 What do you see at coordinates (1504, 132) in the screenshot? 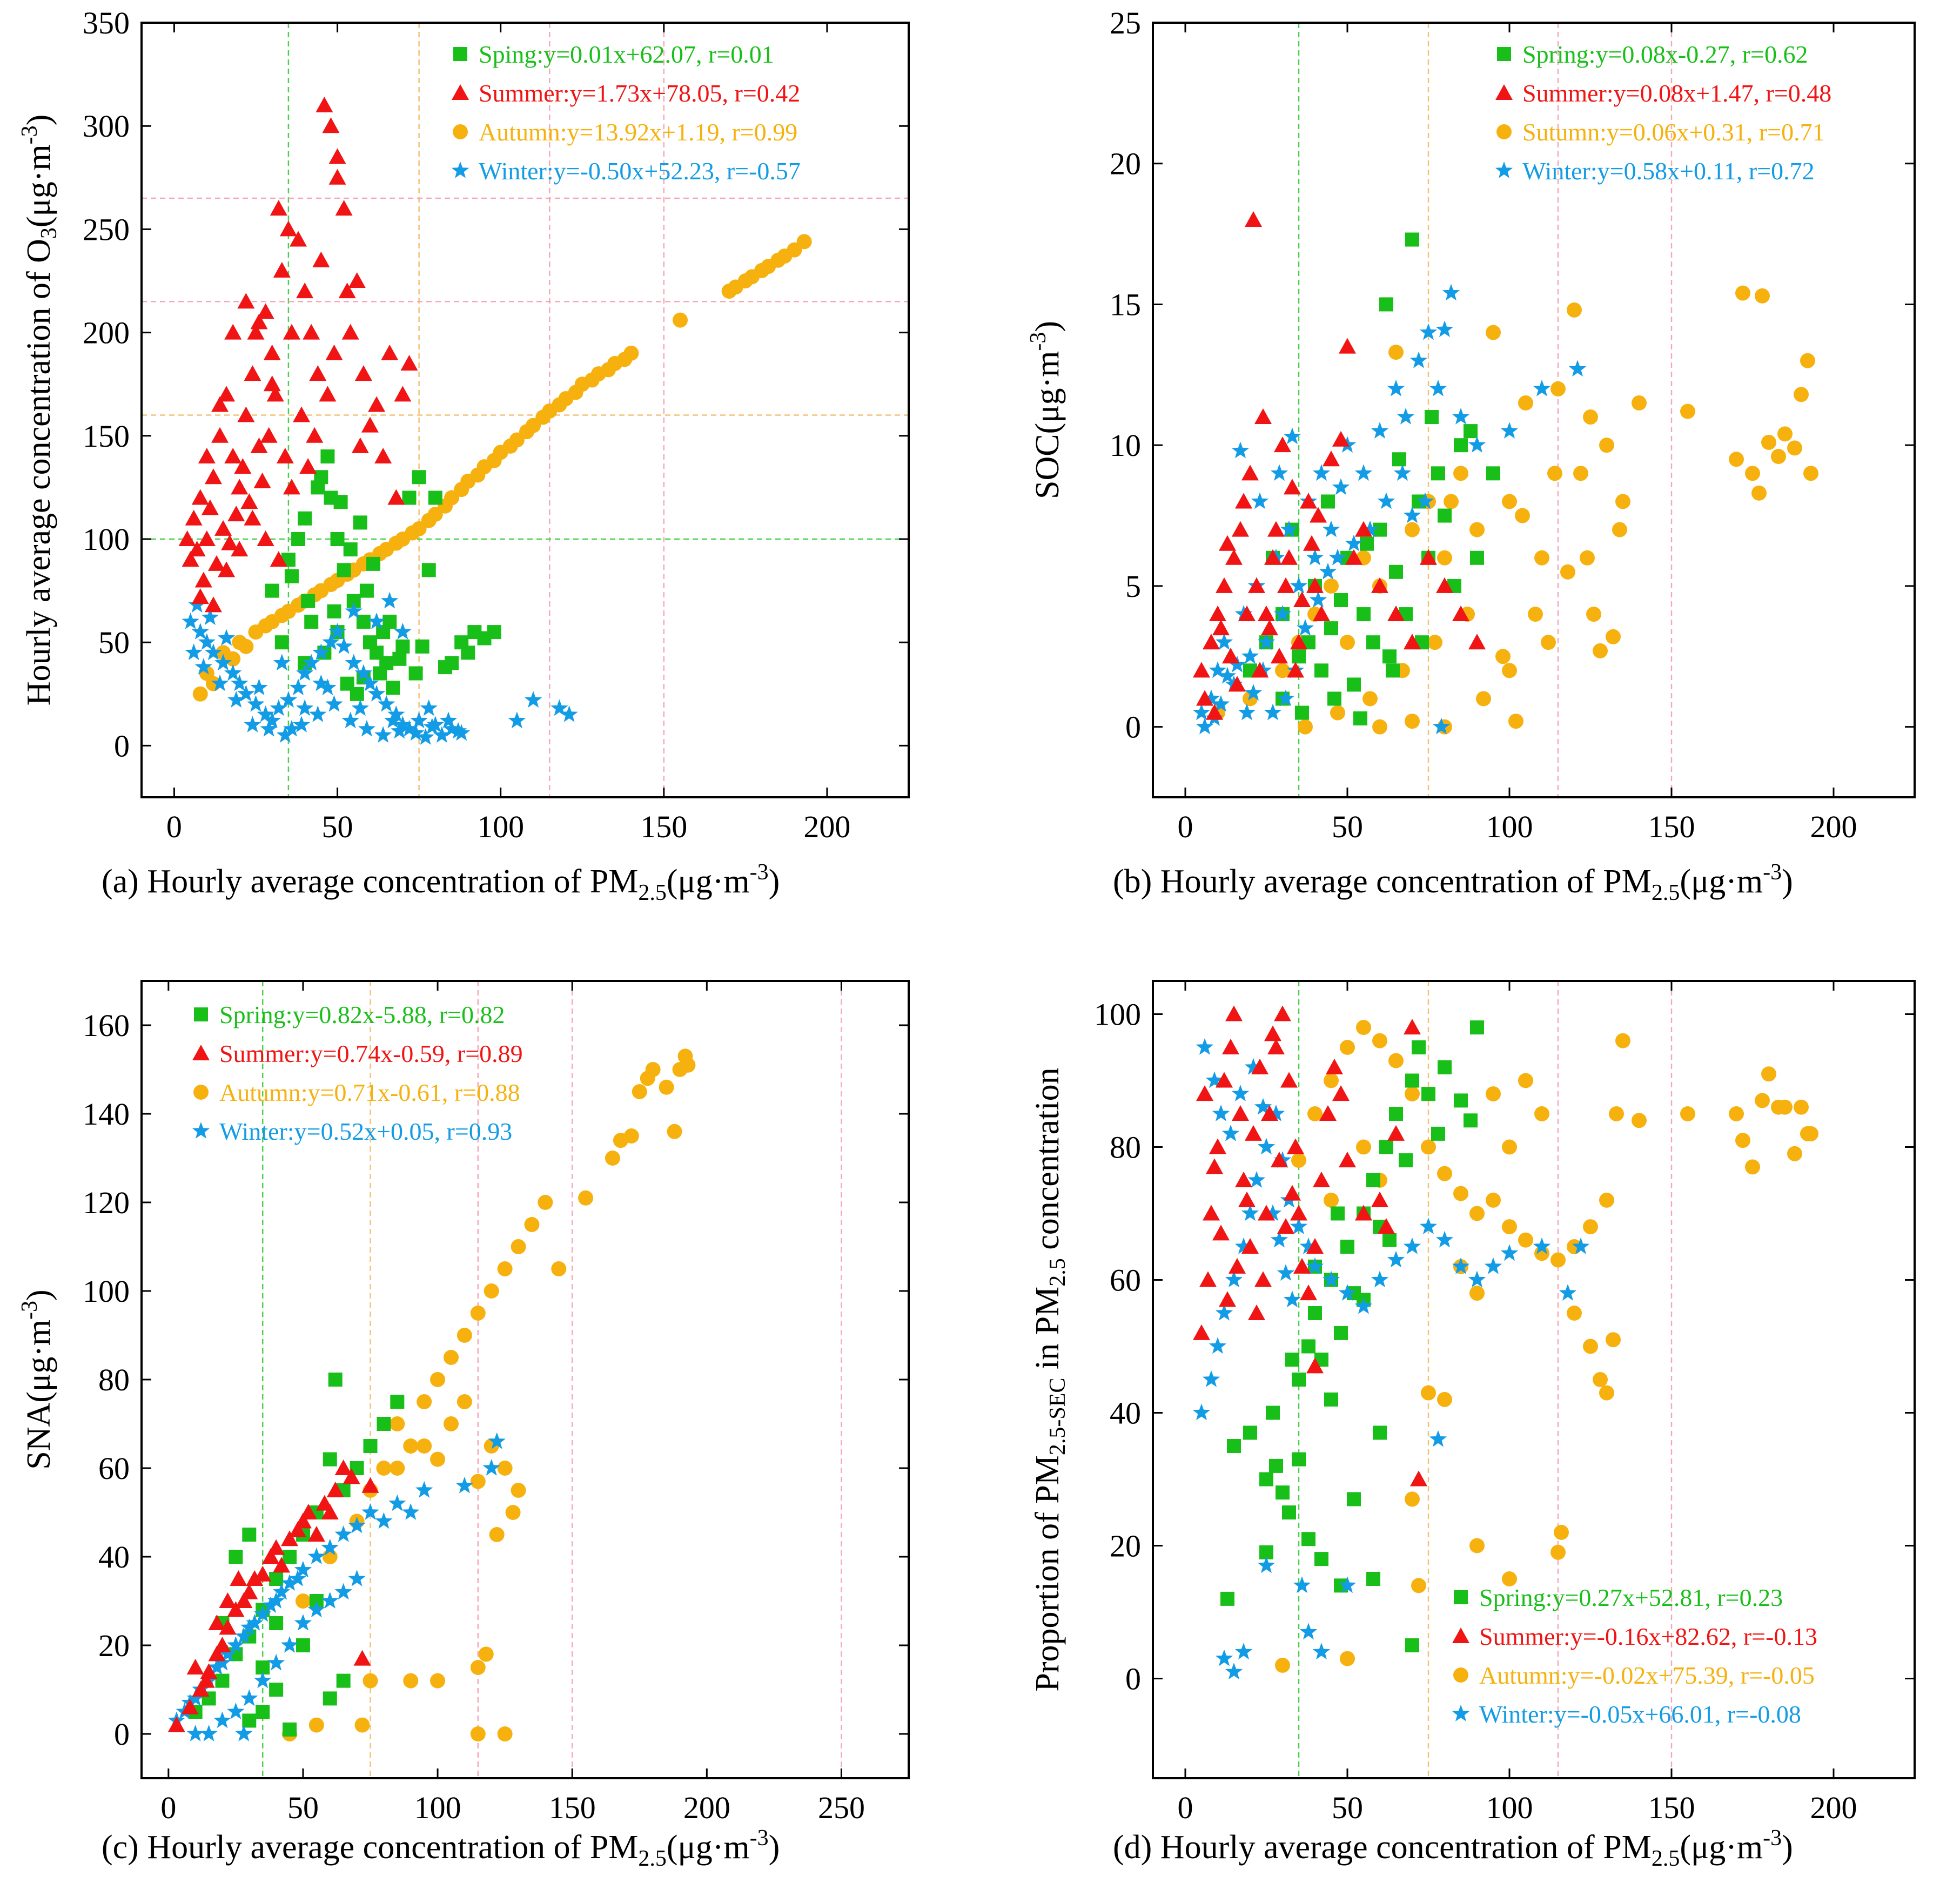
I see `legend-marker-autumn` at bounding box center [1504, 132].